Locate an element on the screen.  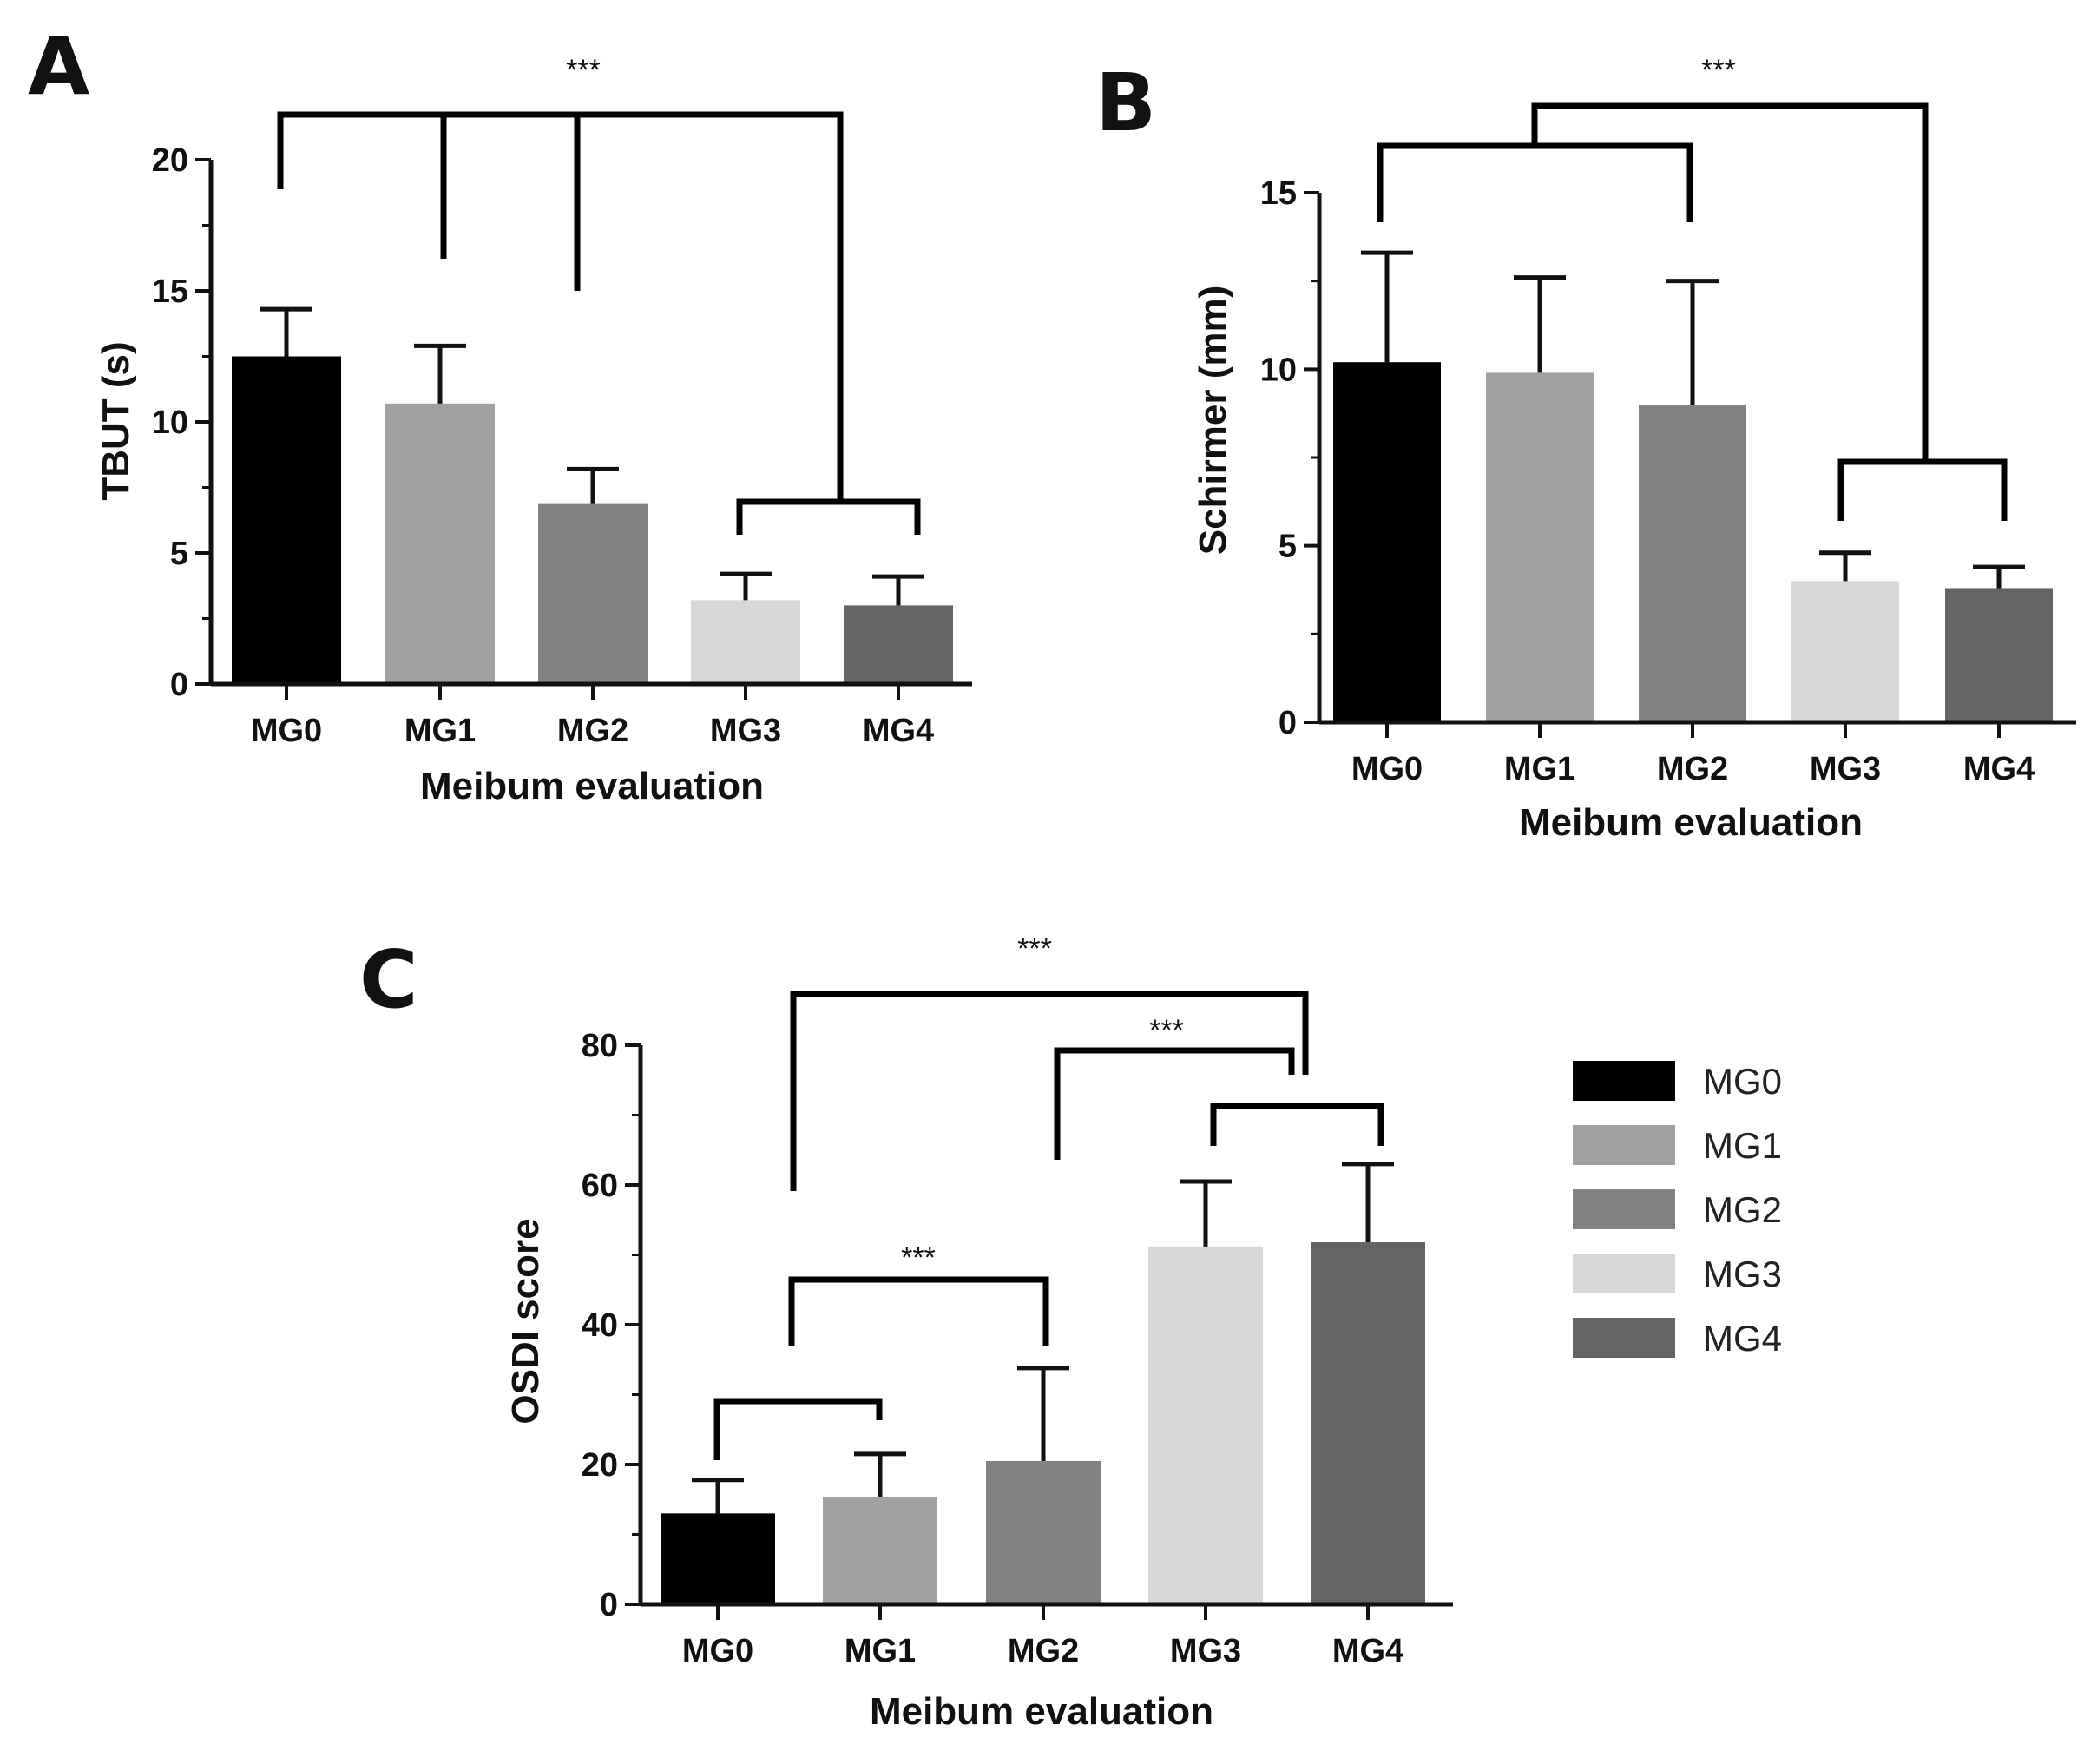
panel-a-x-tick-label-mg2: MG2 is located at coordinates (592, 731).